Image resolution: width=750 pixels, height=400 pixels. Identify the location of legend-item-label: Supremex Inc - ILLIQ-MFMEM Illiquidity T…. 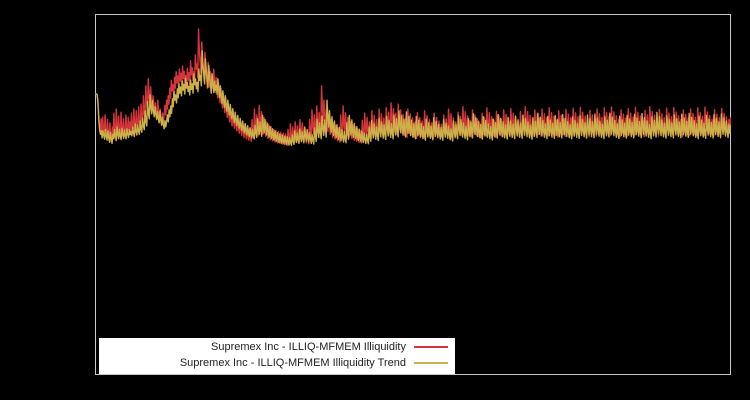
(292, 362).